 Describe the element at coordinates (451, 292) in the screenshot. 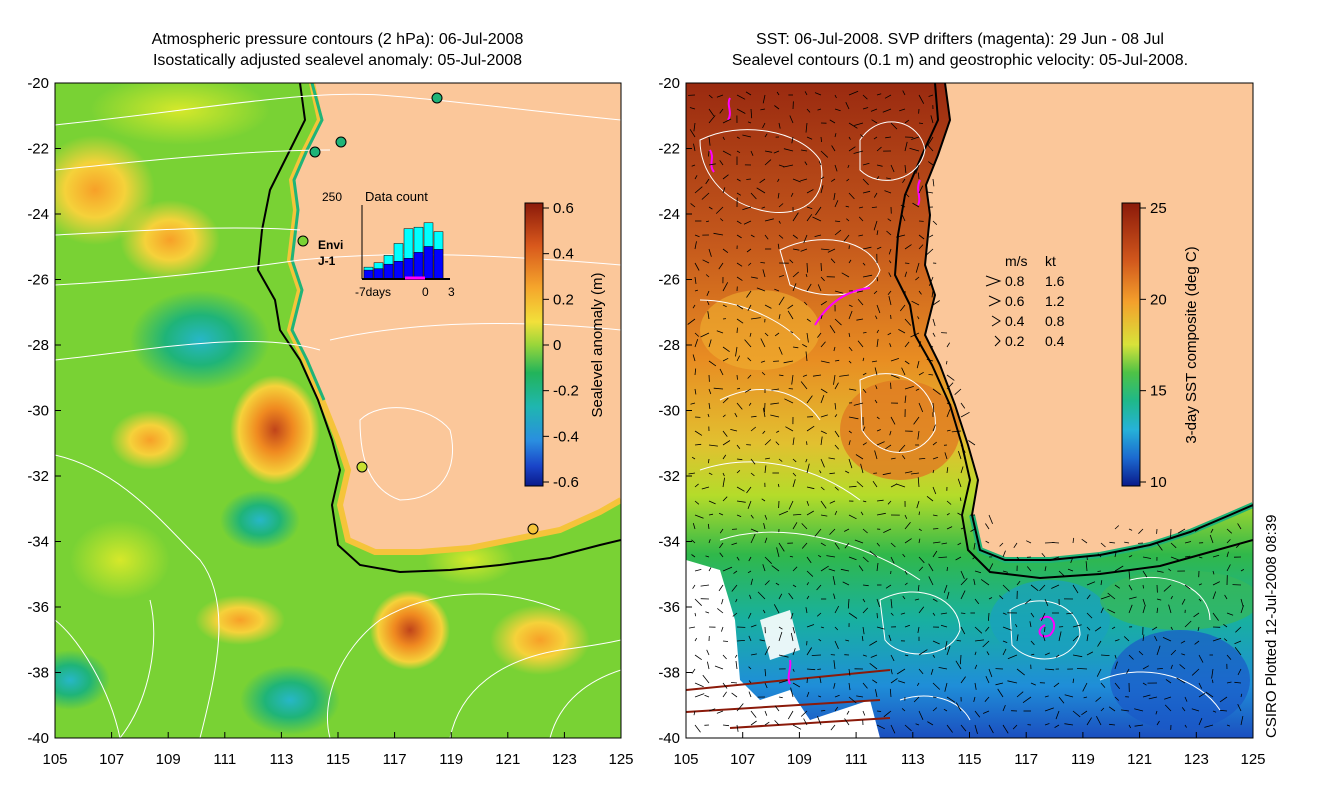

I see `inset-x-right: 3` at that location.